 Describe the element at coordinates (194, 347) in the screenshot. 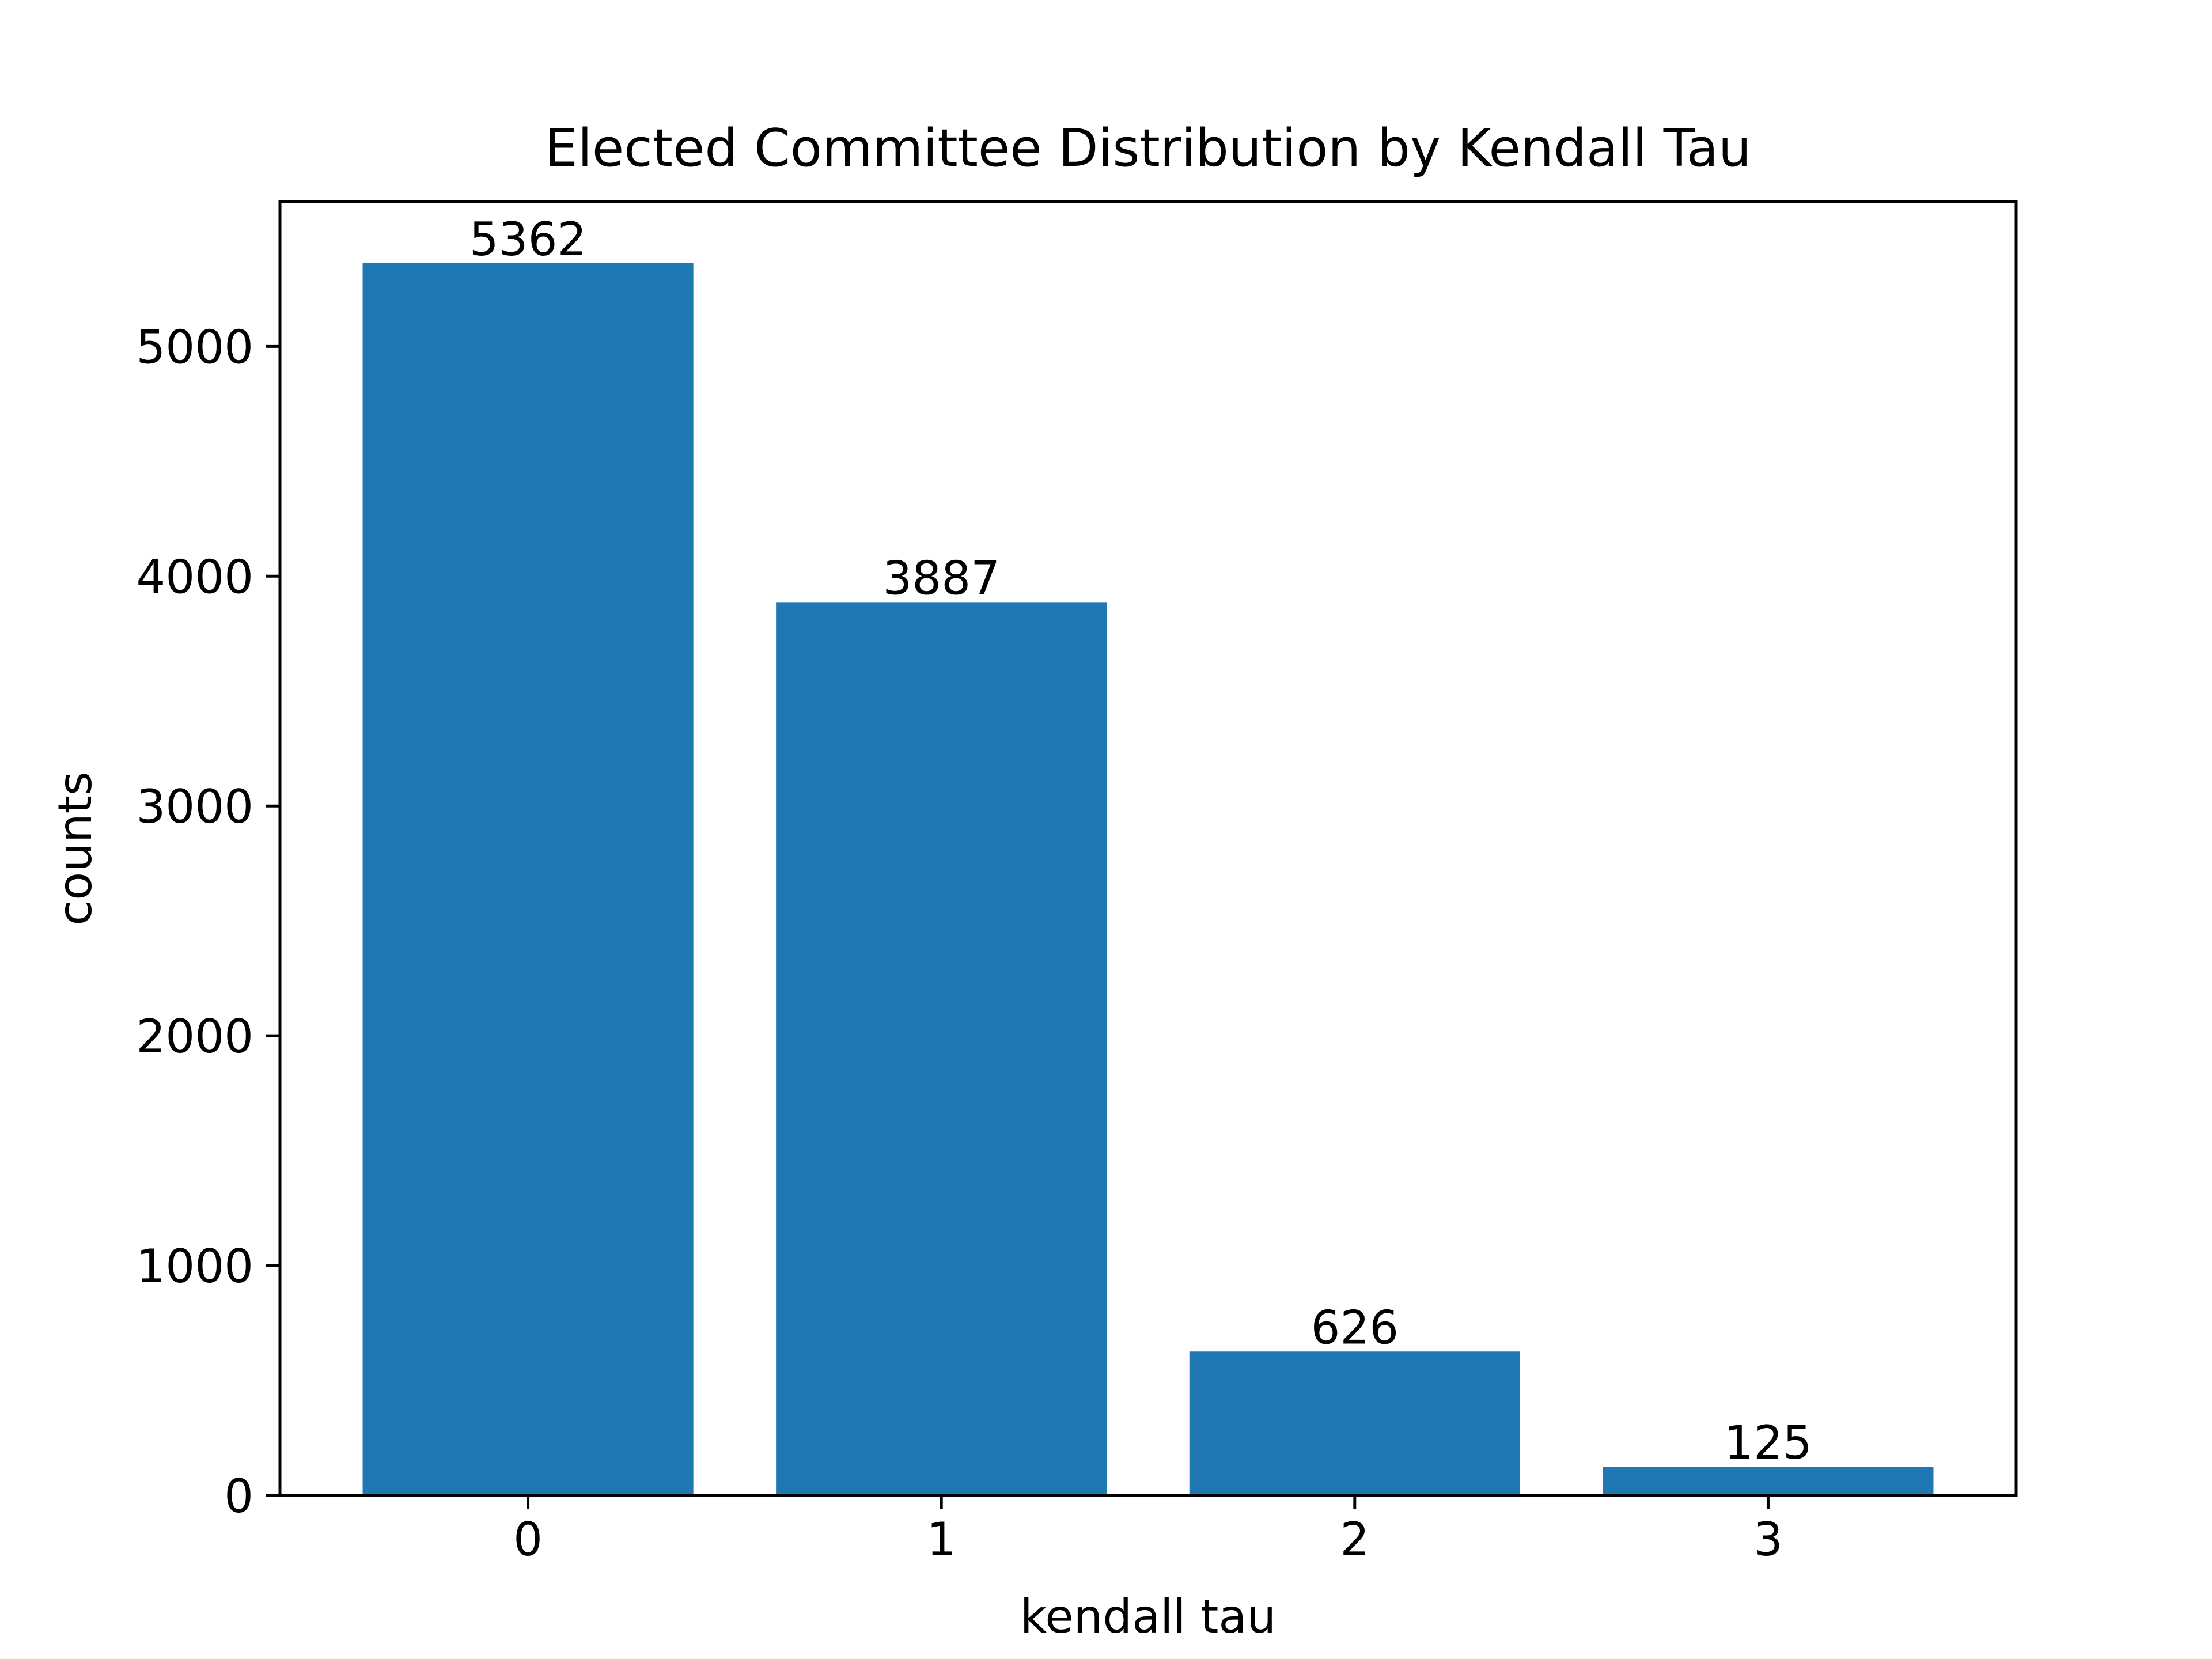

I see `y-tick-label-5000: 5000` at that location.